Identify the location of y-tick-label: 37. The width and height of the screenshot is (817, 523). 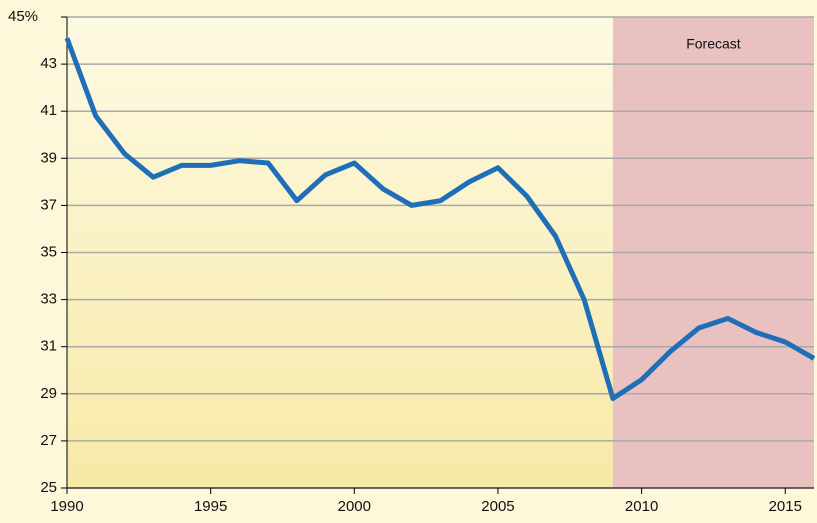
(48, 204).